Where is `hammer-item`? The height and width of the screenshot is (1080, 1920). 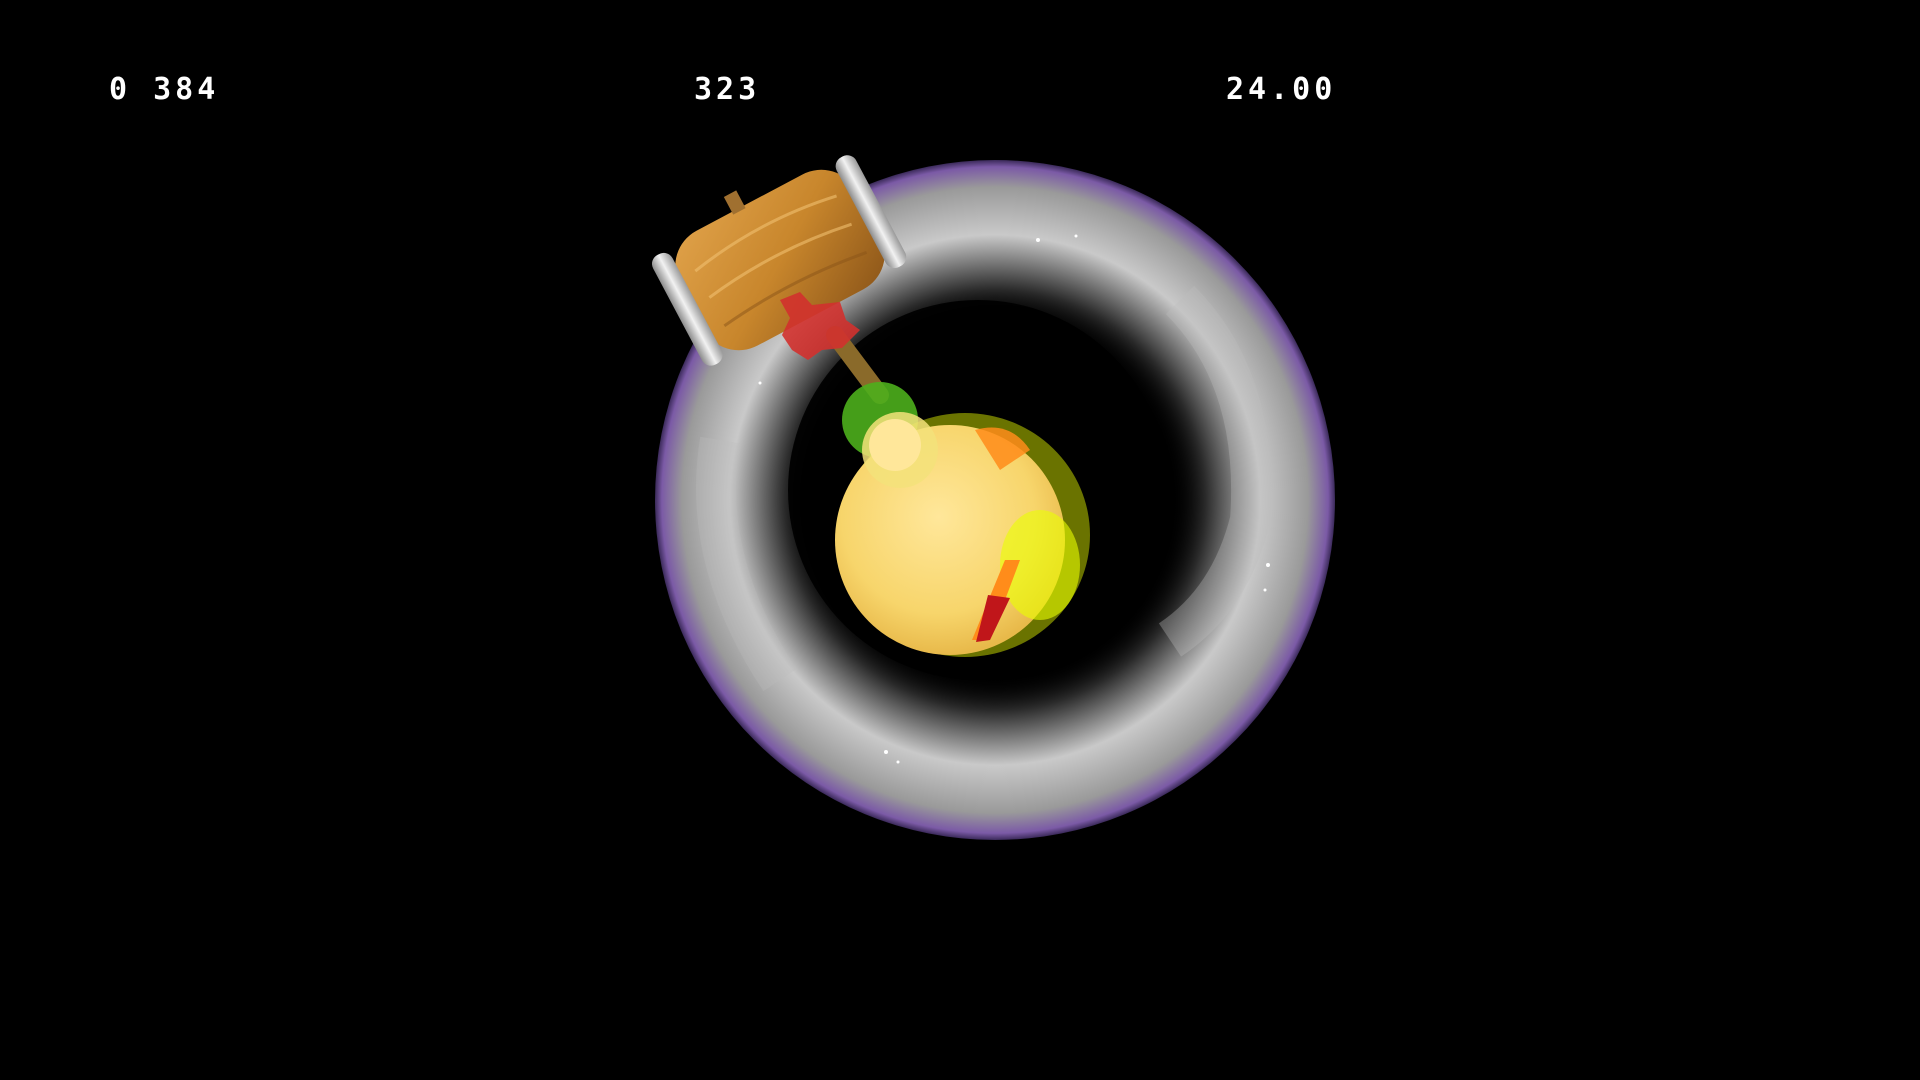 hammer-item is located at coordinates (779, 279).